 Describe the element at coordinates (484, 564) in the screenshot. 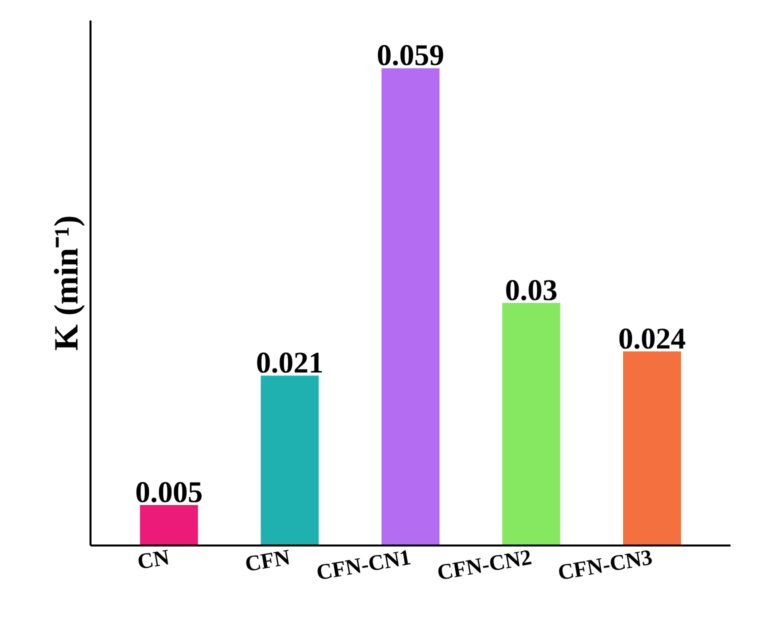

I see `x-tick-label: CFN-CN2` at that location.